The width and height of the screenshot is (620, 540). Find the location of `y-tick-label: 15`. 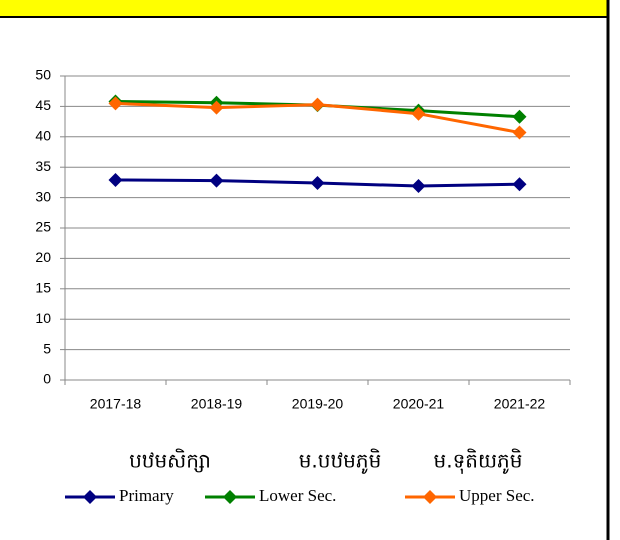

y-tick-label: 15 is located at coordinates (43, 288).